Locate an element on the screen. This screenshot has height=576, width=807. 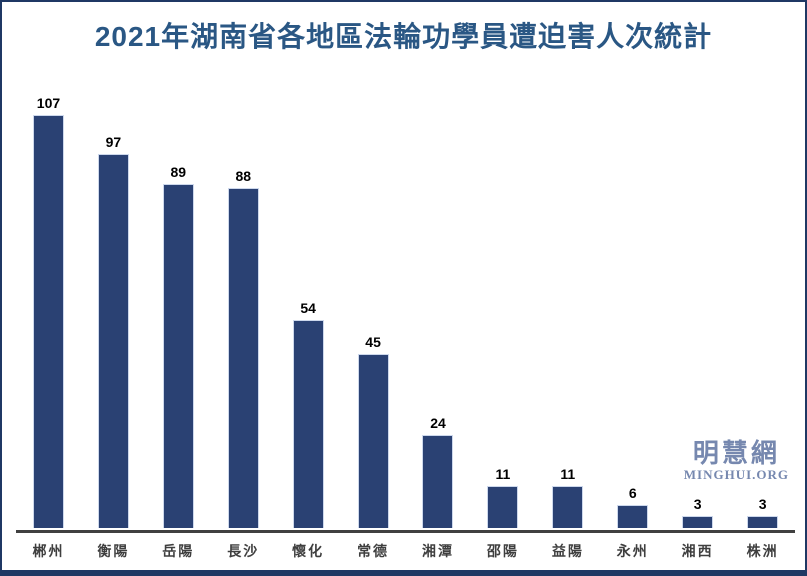
minghui-watermark: 明慧網 MINGHUI.ORG is located at coordinates (736, 460).